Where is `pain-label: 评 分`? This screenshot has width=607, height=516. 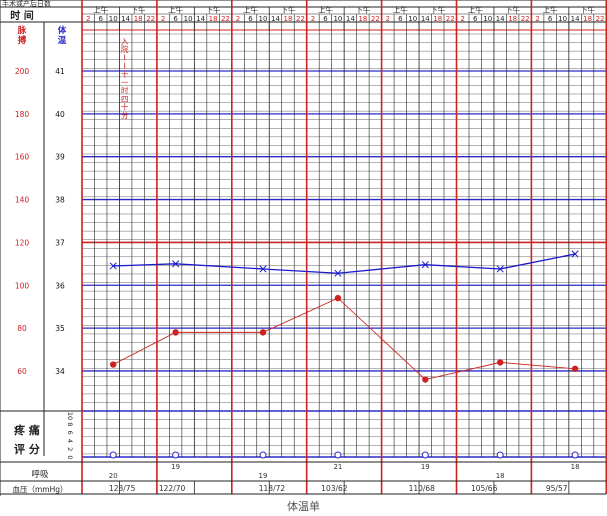
pain-label: 评 分 is located at coordinates (27, 449).